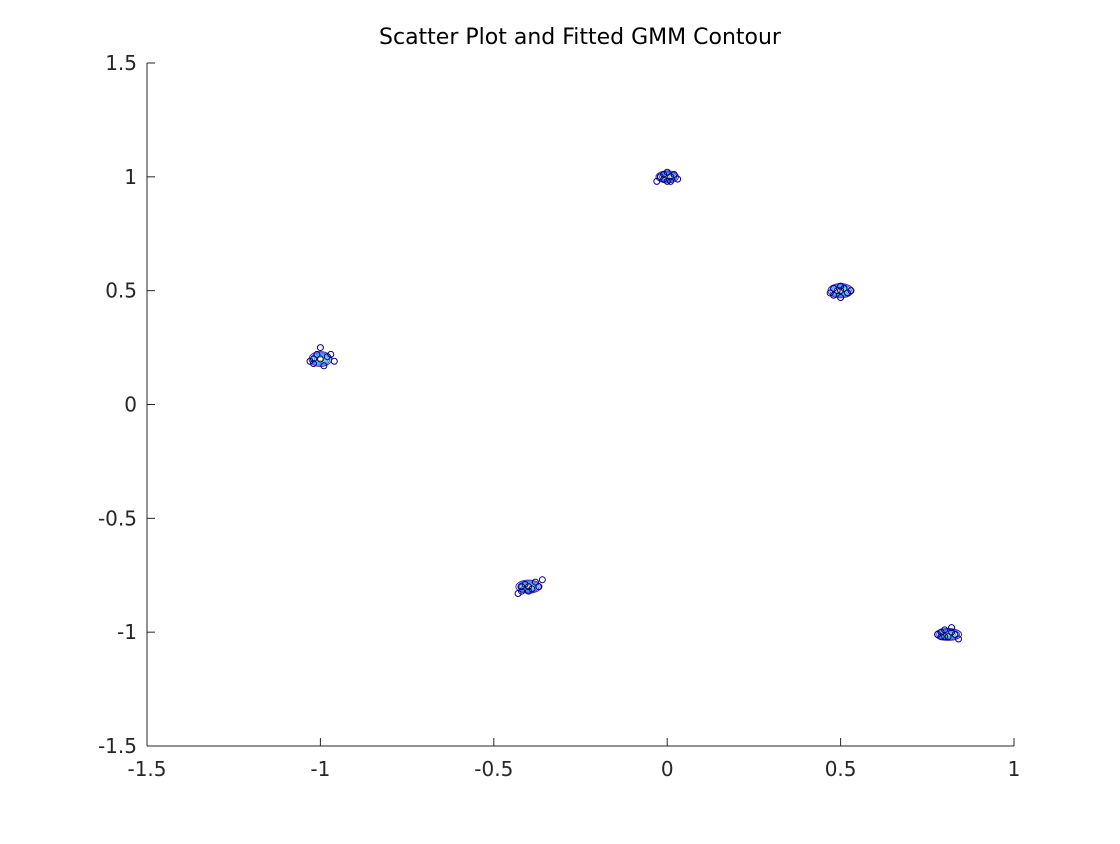 The width and height of the screenshot is (1120, 844). What do you see at coordinates (1014, 769) in the screenshot?
I see `x-tick-label: 1` at bounding box center [1014, 769].